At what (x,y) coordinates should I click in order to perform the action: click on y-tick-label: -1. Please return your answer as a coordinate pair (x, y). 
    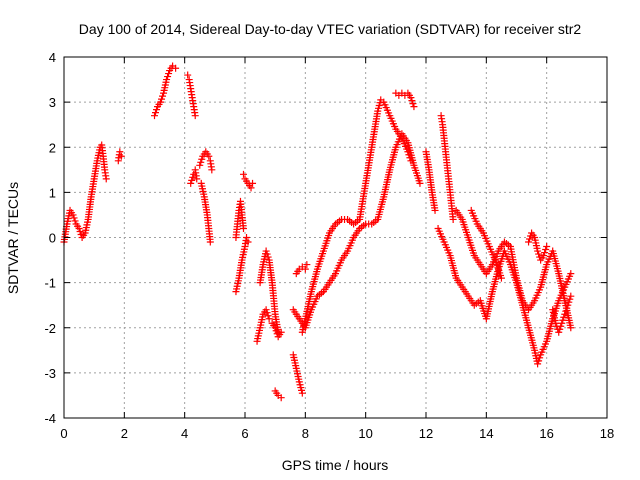
    Looking at the image, I should click on (50, 283).